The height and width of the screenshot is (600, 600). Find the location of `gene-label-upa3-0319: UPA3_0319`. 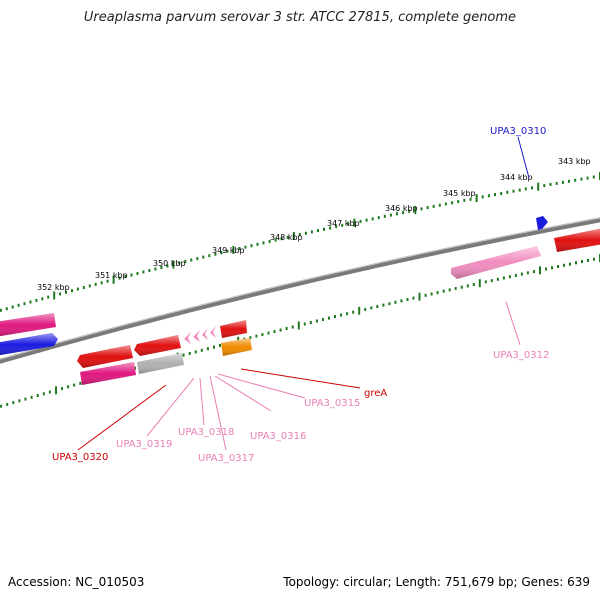

gene-label-upa3-0319: UPA3_0319 is located at coordinates (144, 444).